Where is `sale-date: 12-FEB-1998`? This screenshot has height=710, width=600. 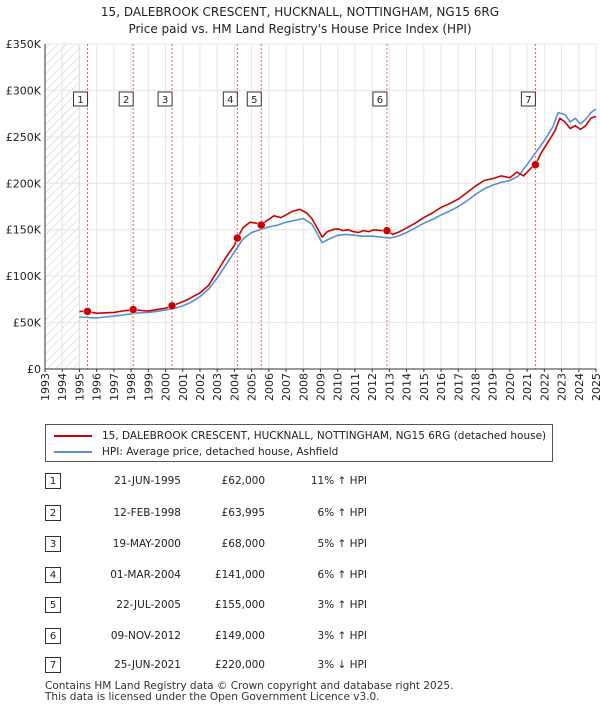 sale-date: 12-FEB-1998 is located at coordinates (147, 513).